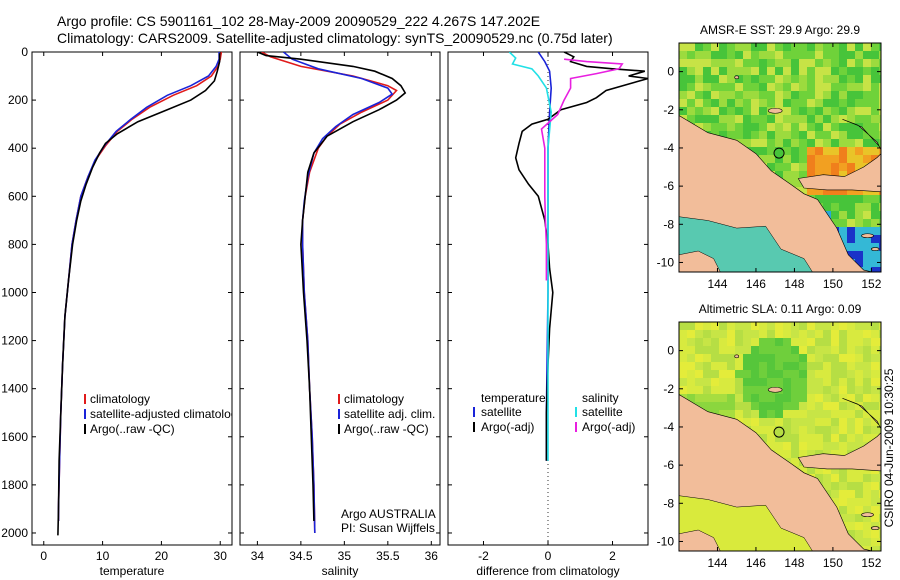 The width and height of the screenshot is (900, 580). Describe the element at coordinates (833, 563) in the screenshot. I see `sla_map-xtick-label: 150` at that location.